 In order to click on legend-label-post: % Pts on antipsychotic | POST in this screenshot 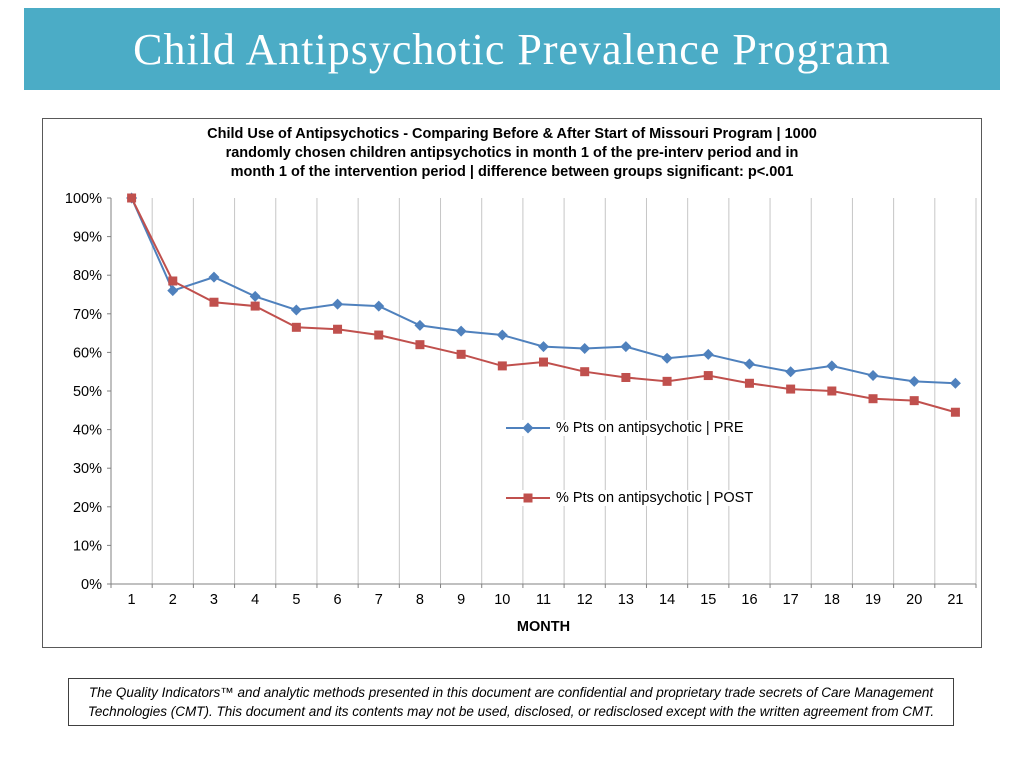, I will do `click(655, 498)`.